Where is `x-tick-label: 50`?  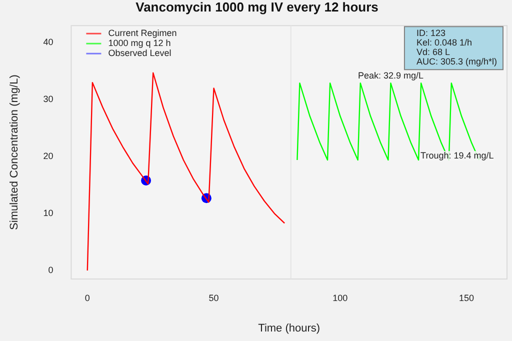
x-tick-label: 50 is located at coordinates (213, 297).